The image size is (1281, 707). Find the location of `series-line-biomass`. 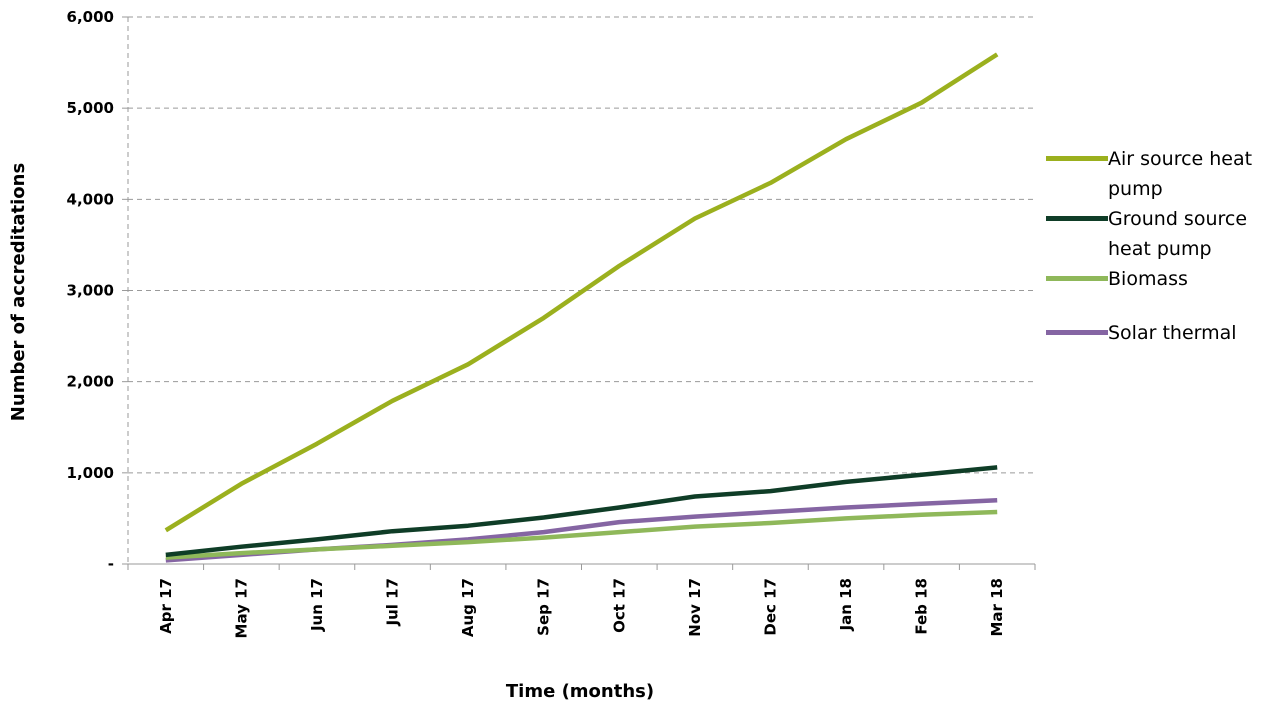

series-line-biomass is located at coordinates (581, 534).